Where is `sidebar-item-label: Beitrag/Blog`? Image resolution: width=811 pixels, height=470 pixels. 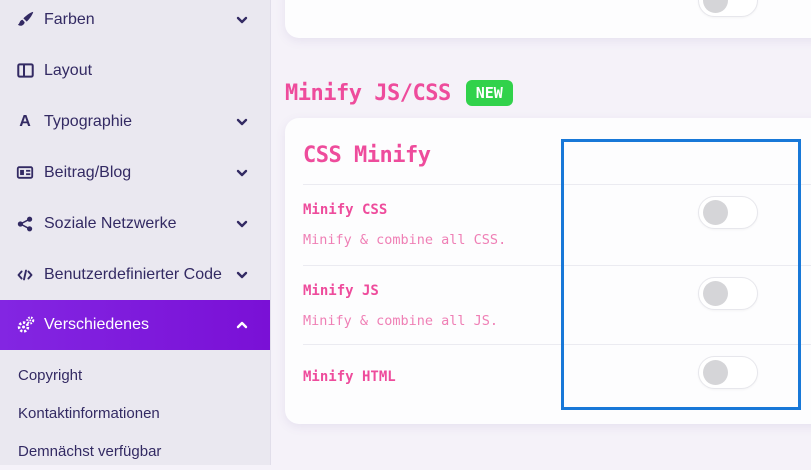
sidebar-item-label: Beitrag/Blog is located at coordinates (88, 172).